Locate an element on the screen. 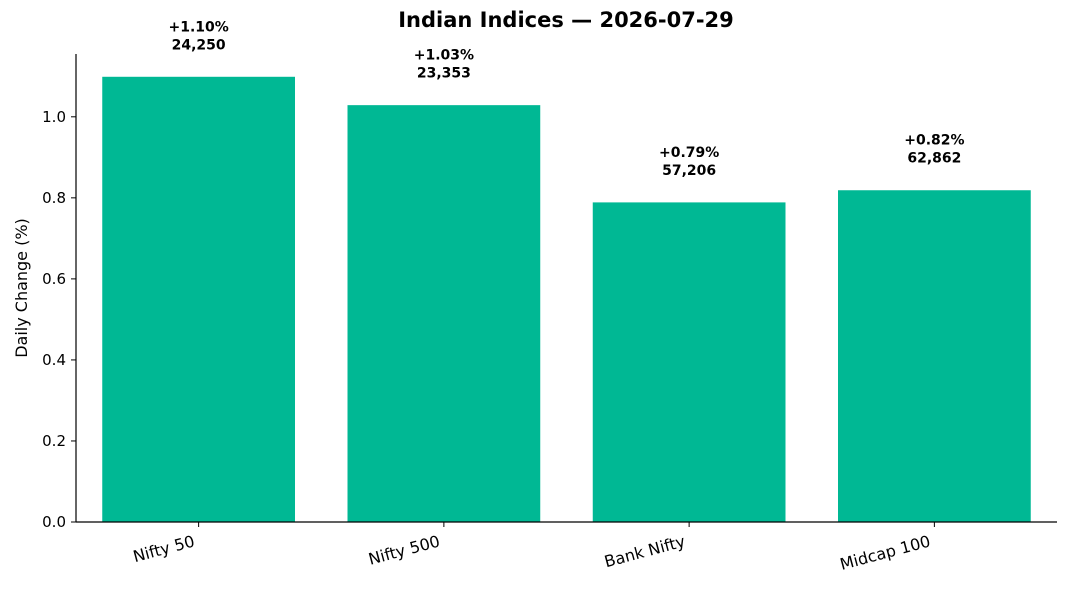  change-label: +1.03% is located at coordinates (444, 56).